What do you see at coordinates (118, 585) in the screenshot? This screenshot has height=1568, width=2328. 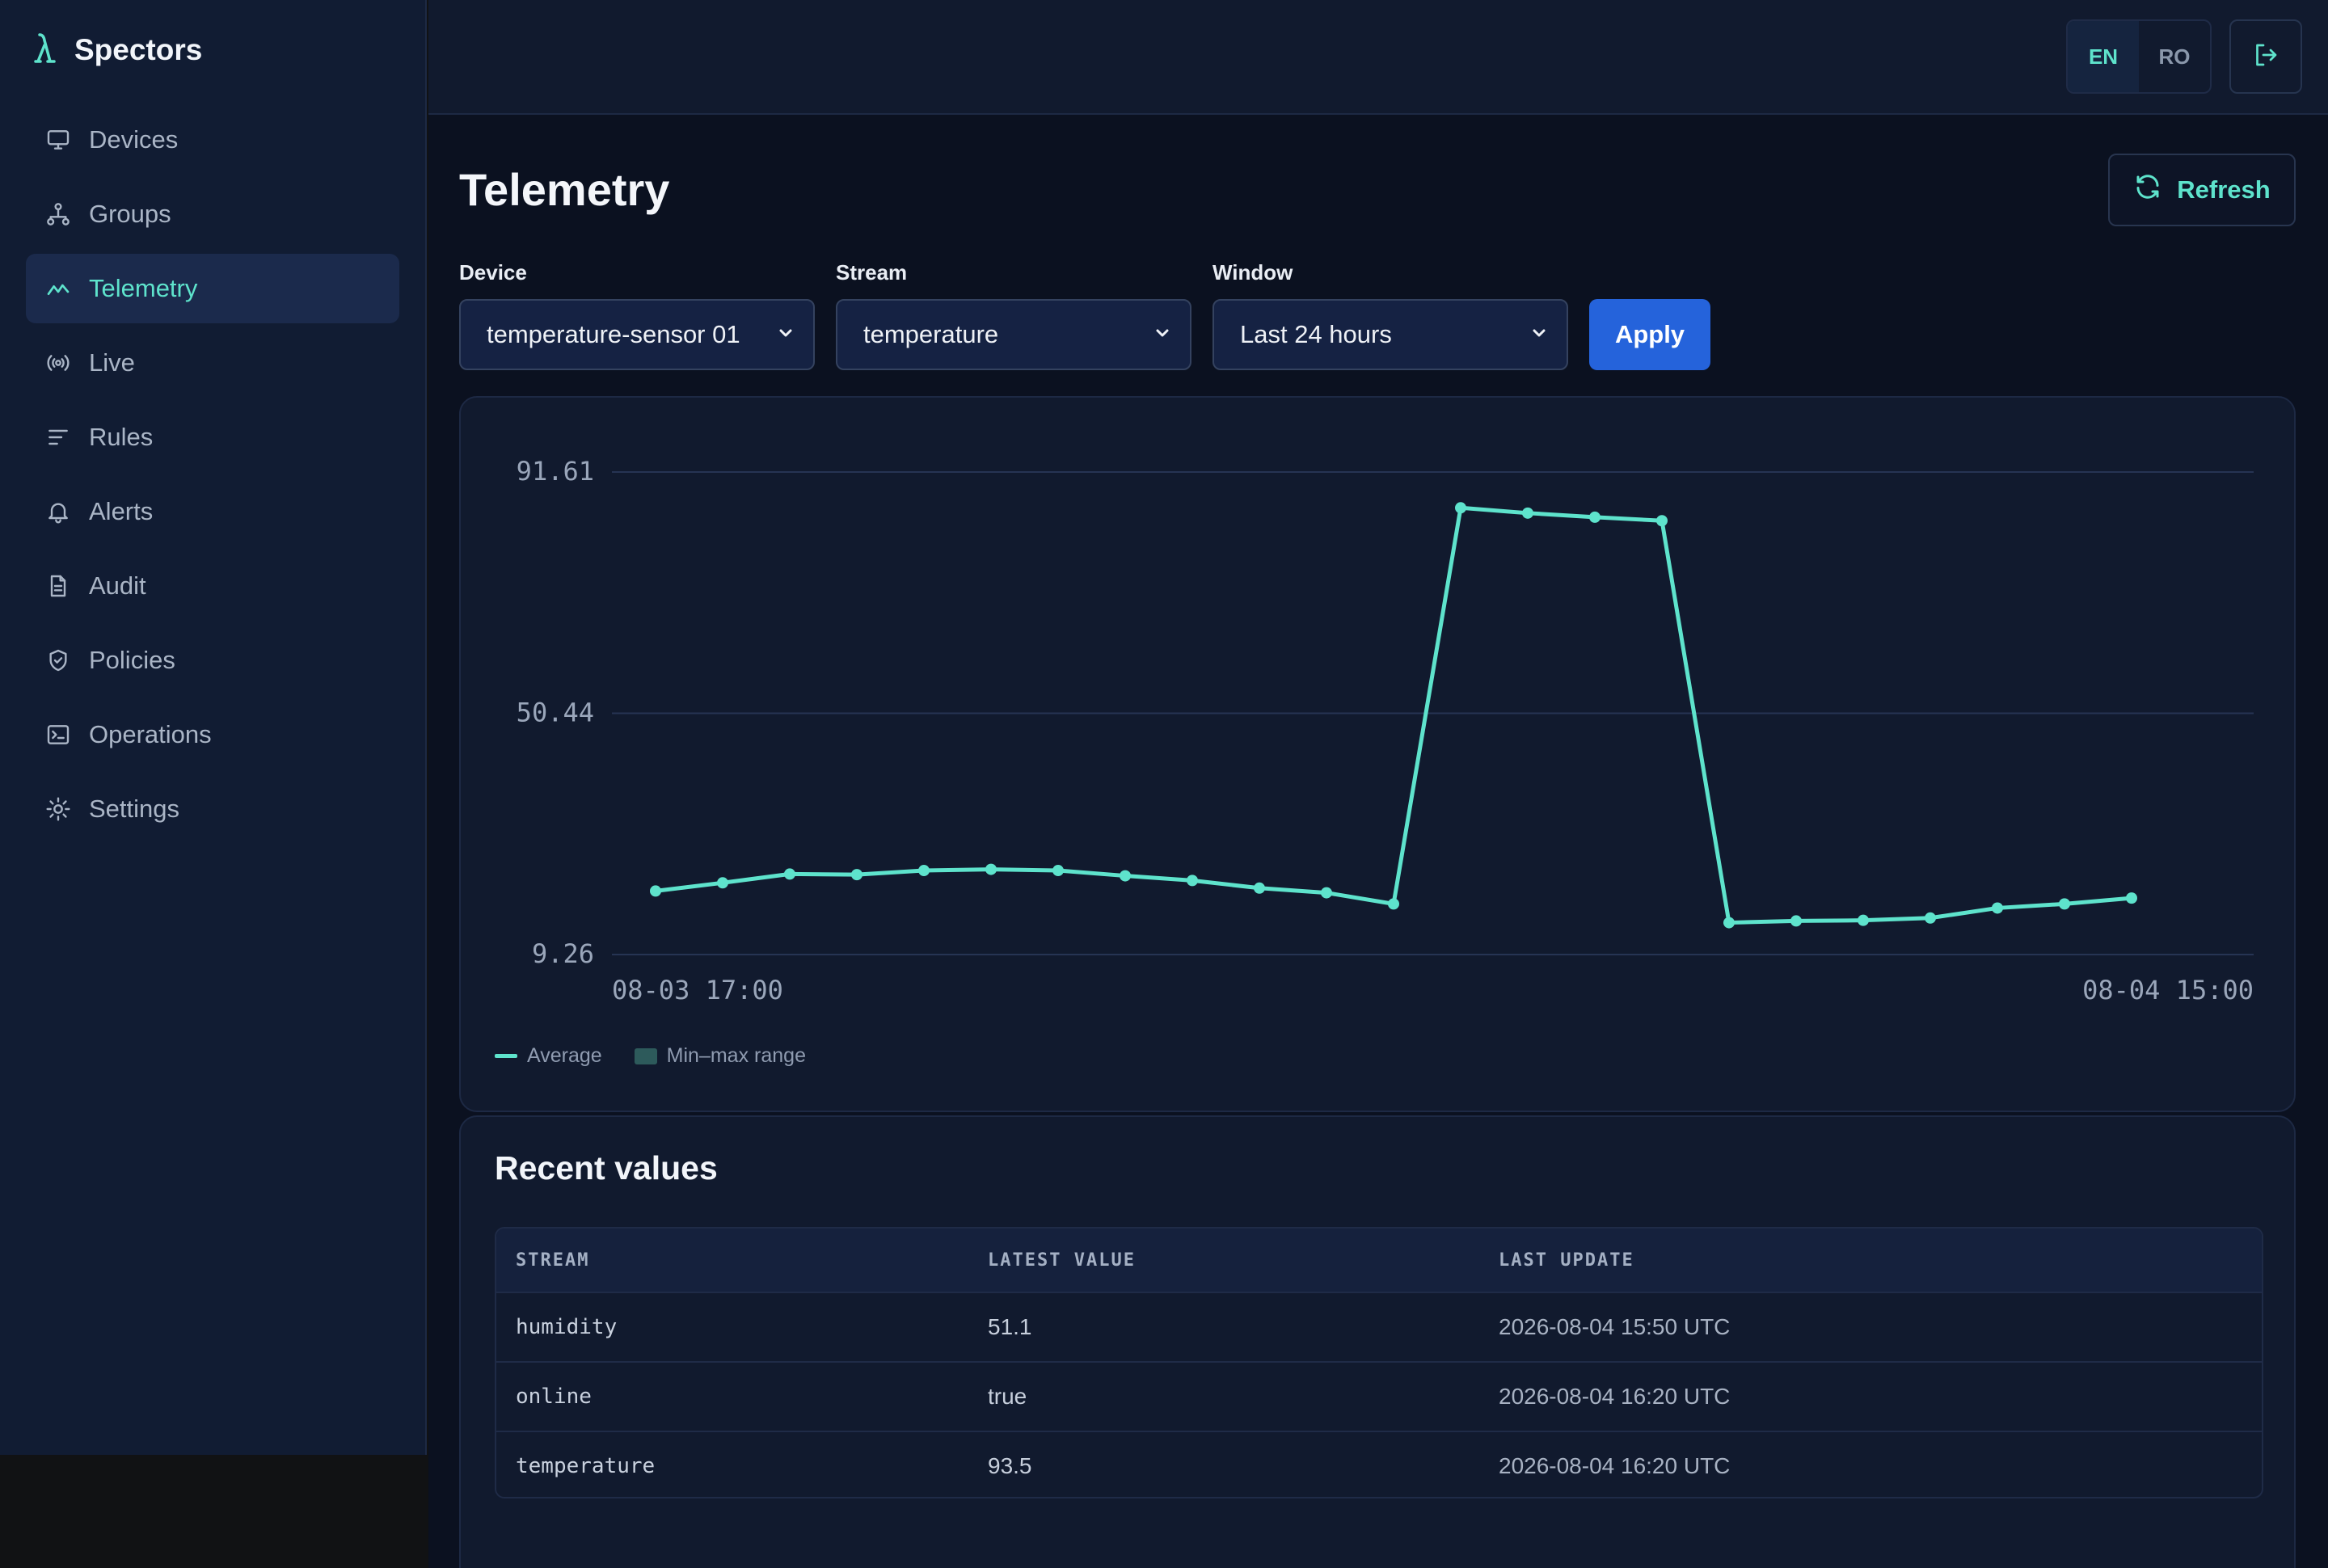 I see `sidebar-item-label: Audit` at bounding box center [118, 585].